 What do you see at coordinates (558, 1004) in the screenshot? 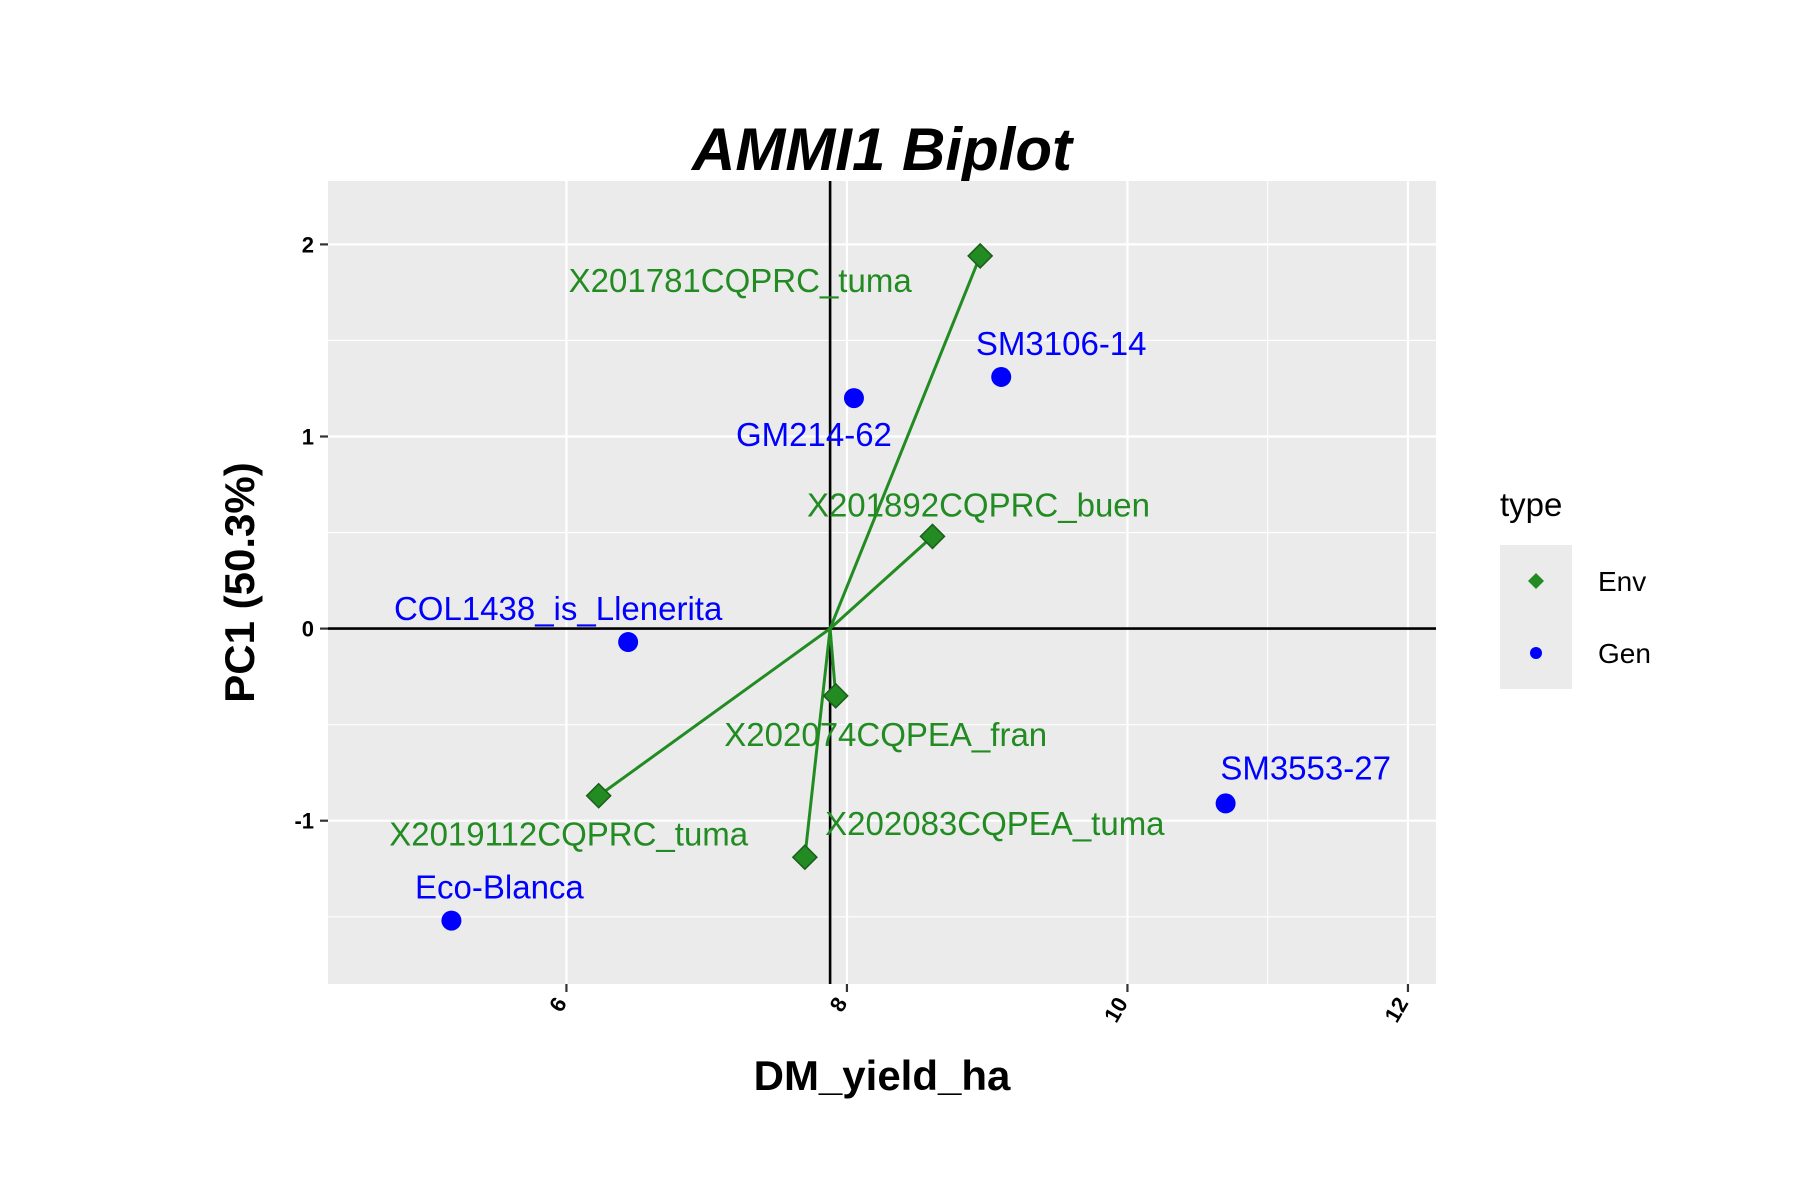
I see `x-tick-label: 6` at bounding box center [558, 1004].